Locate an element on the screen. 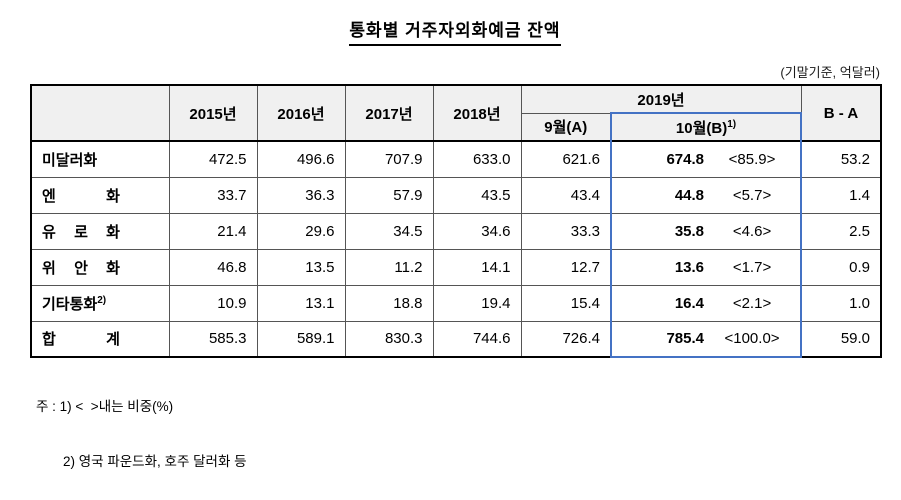 The image size is (901, 500). row-label-total: 합 계 is located at coordinates (100, 339).